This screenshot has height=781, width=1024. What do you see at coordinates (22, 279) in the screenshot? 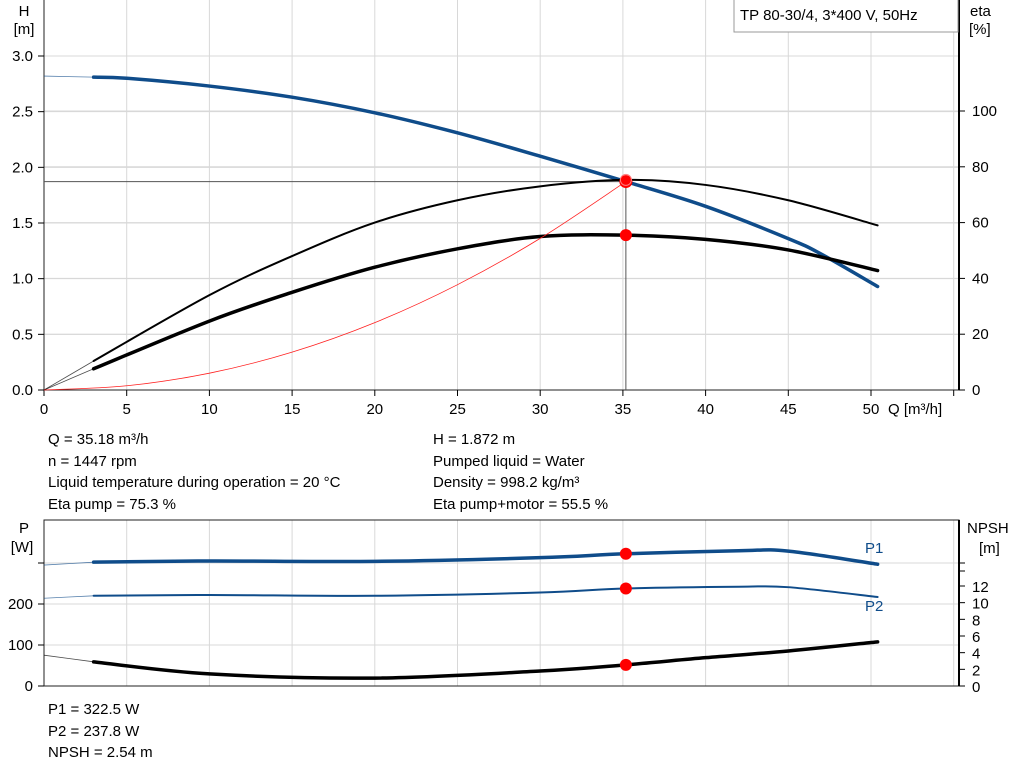
I see `y-tick-label: 1.0` at bounding box center [22, 279].